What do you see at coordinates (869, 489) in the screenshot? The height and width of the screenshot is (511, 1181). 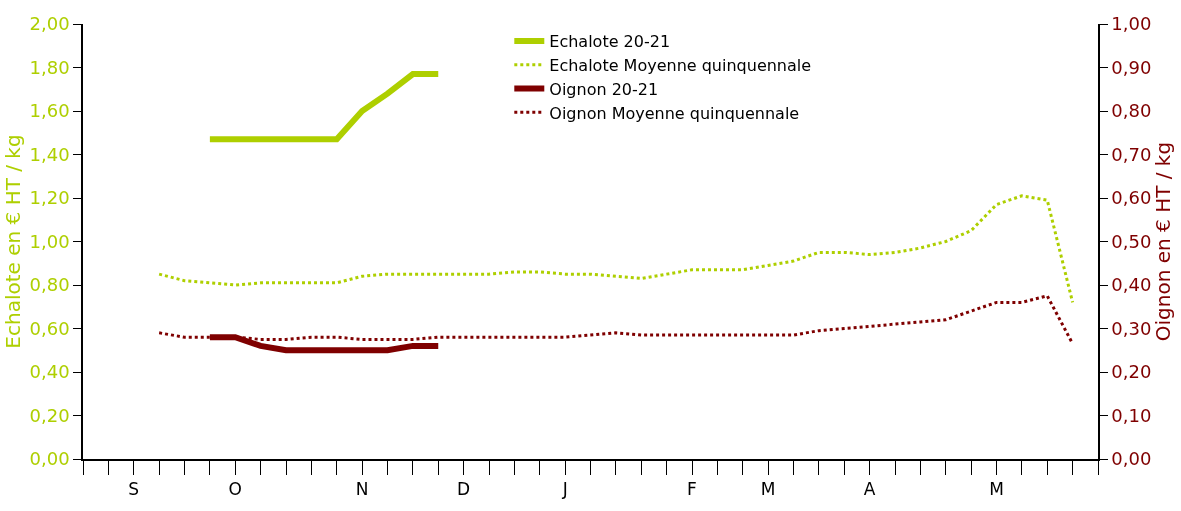 I see `x-tick-label: A` at bounding box center [869, 489].